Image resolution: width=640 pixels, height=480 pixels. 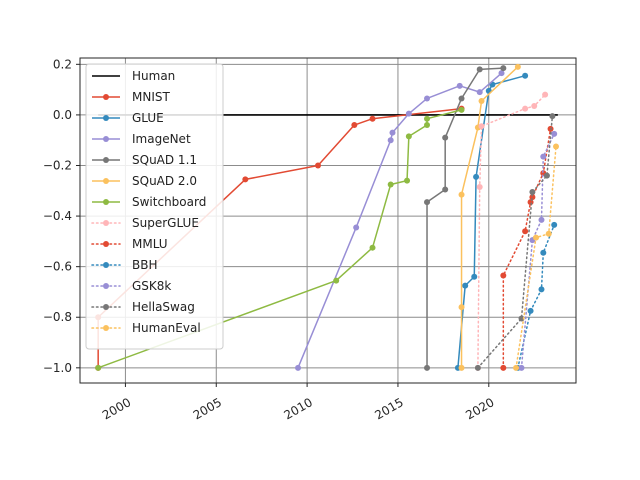 What do you see at coordinates (166, 328) in the screenshot?
I see `legend-label-humaneval: HumanEval` at bounding box center [166, 328].